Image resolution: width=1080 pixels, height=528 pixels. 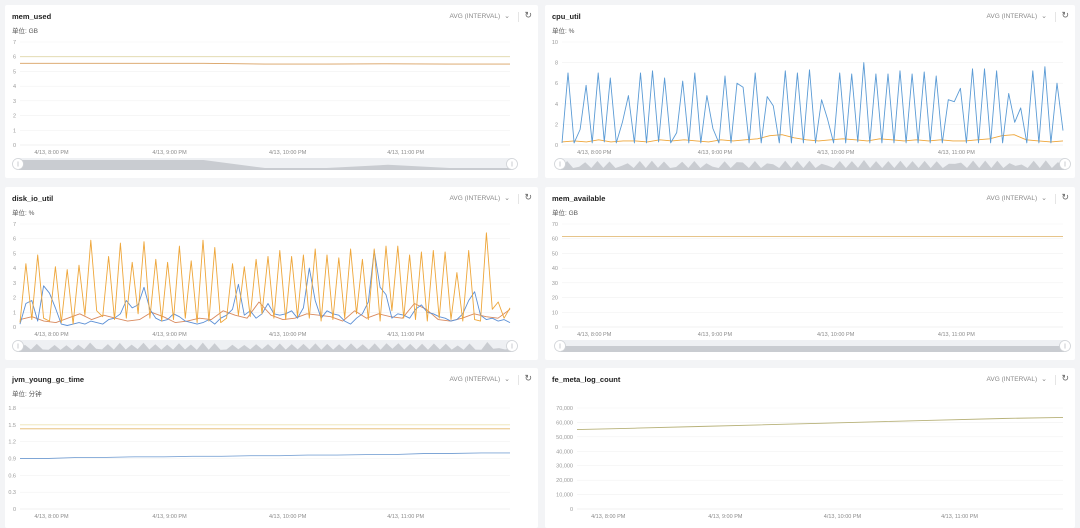 I want to click on y-tick-label: 20, so click(x=555, y=299).